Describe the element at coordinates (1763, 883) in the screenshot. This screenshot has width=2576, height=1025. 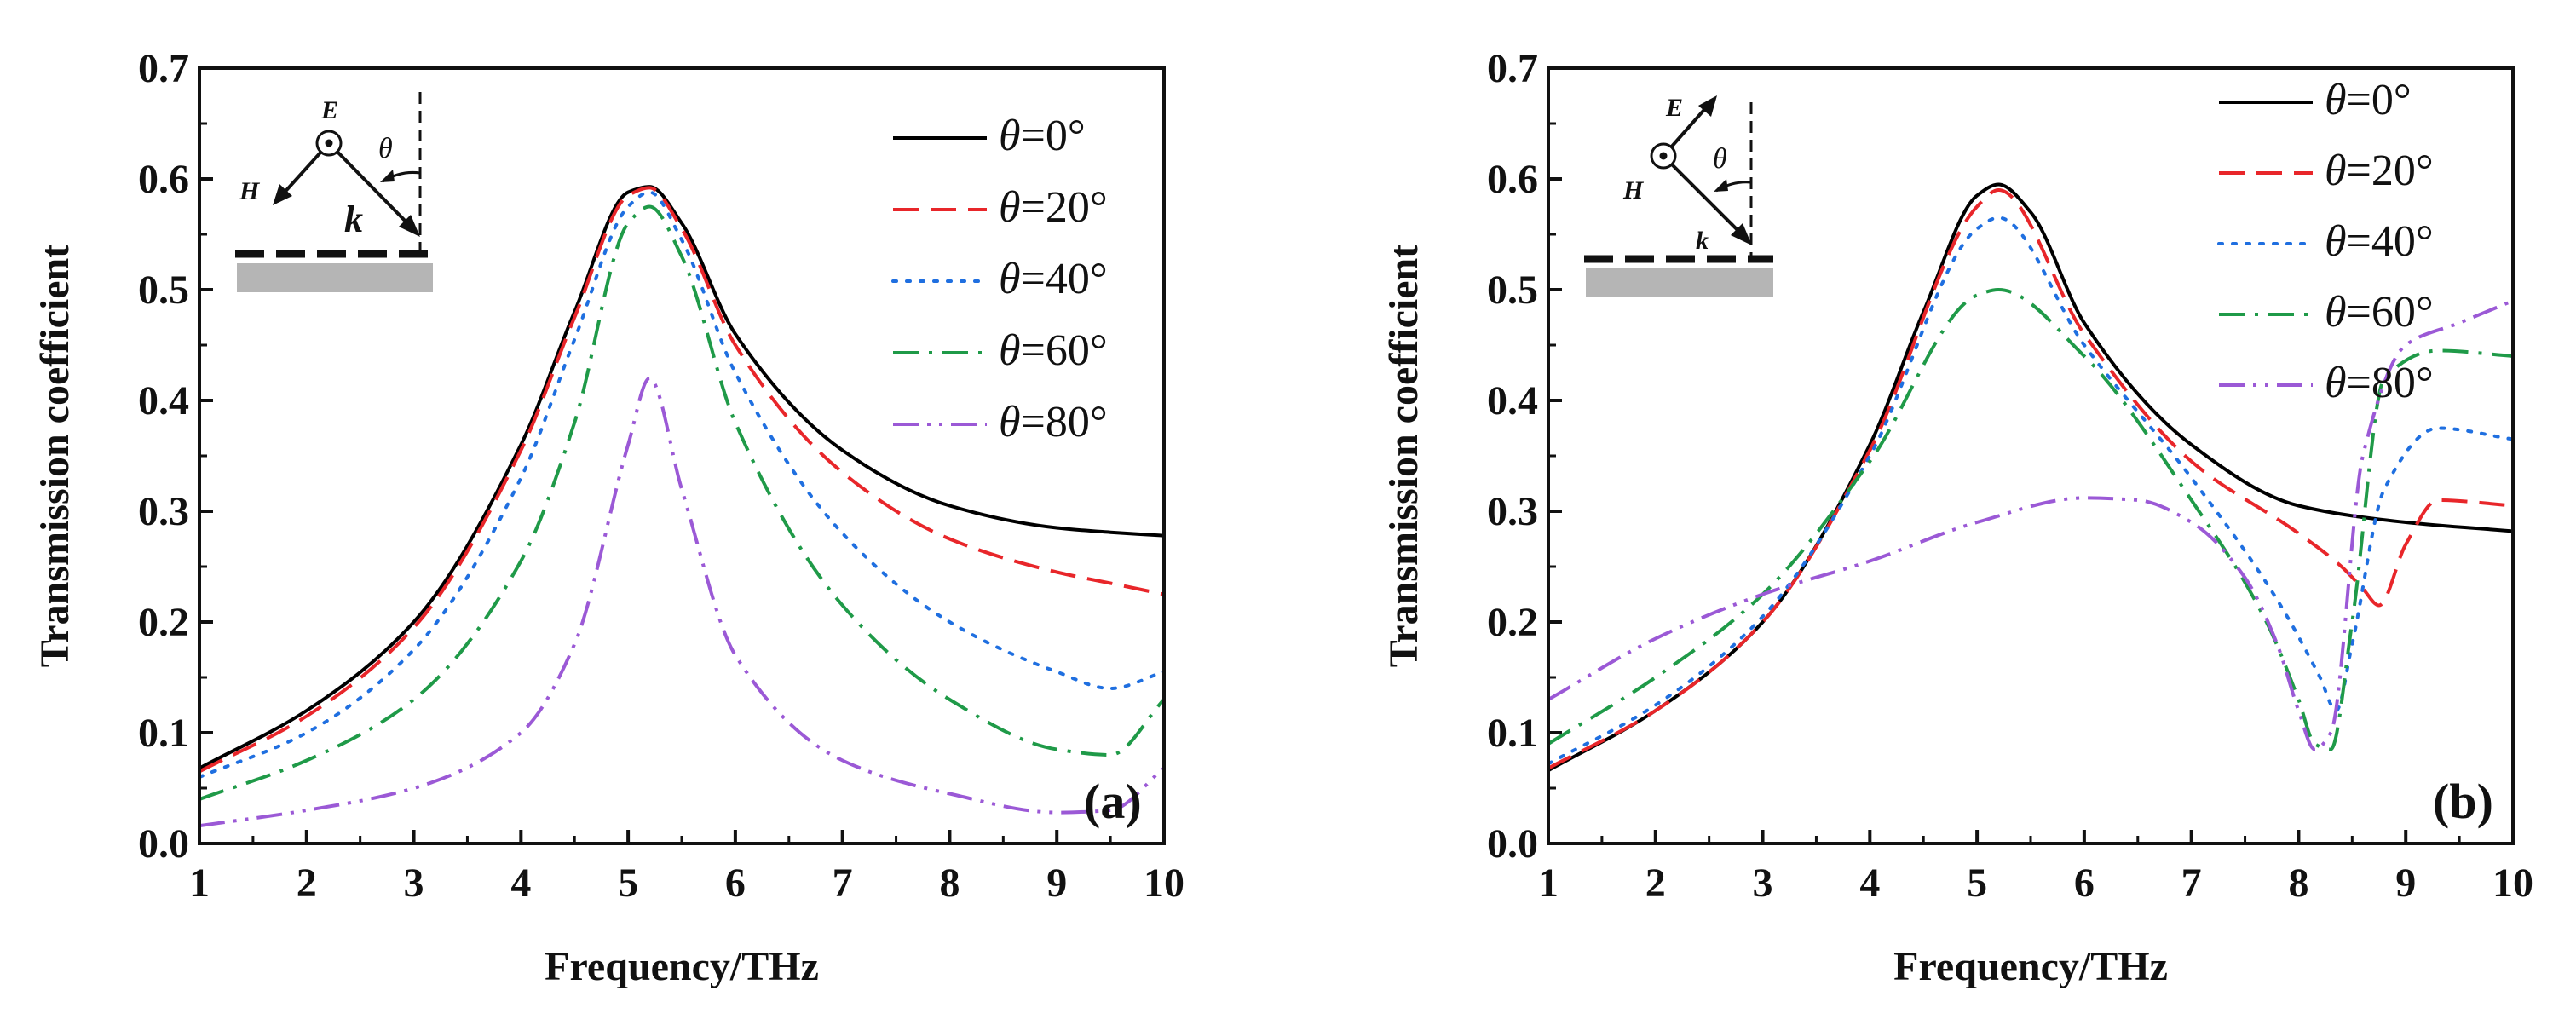
I see `panel-b-xtick-label: 3` at that location.